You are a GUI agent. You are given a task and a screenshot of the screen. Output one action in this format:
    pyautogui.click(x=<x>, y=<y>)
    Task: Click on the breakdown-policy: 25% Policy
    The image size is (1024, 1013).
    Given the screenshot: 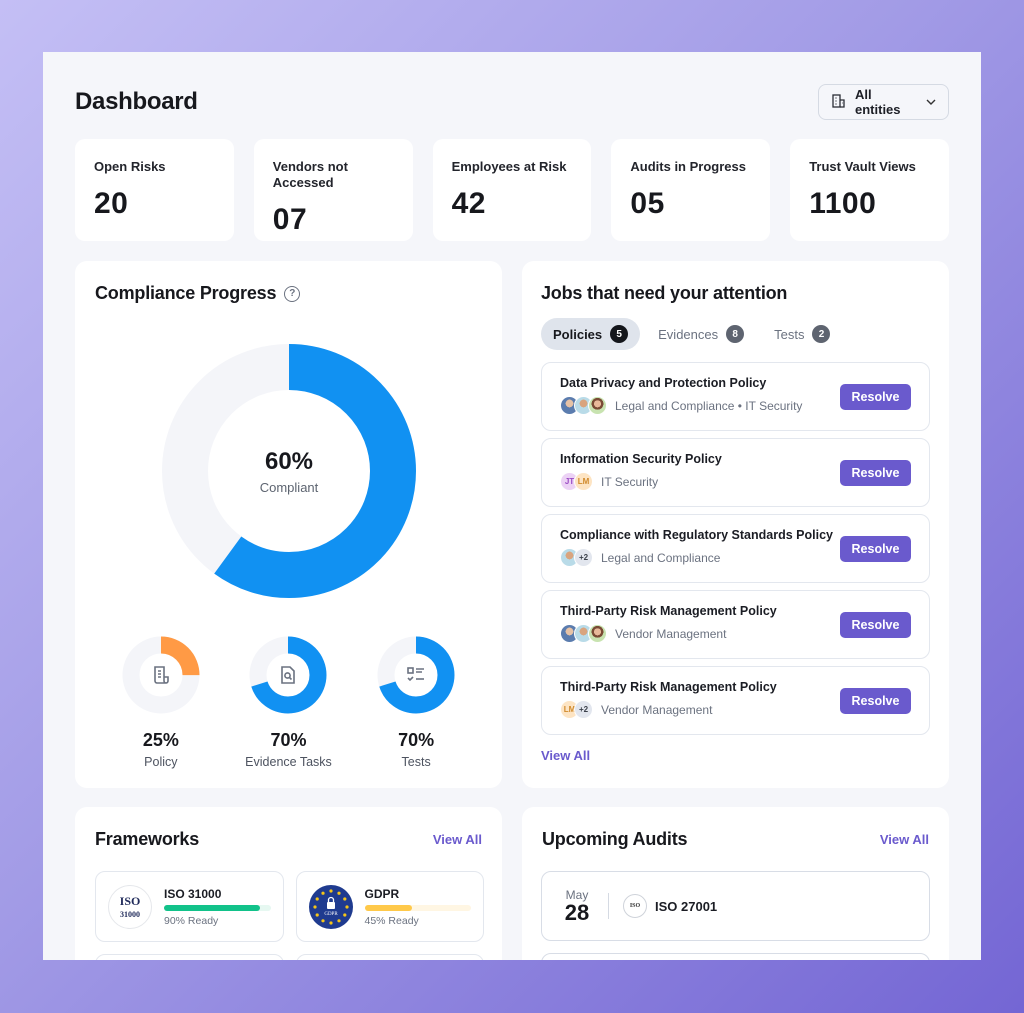 What is the action you would take?
    pyautogui.click(x=161, y=702)
    